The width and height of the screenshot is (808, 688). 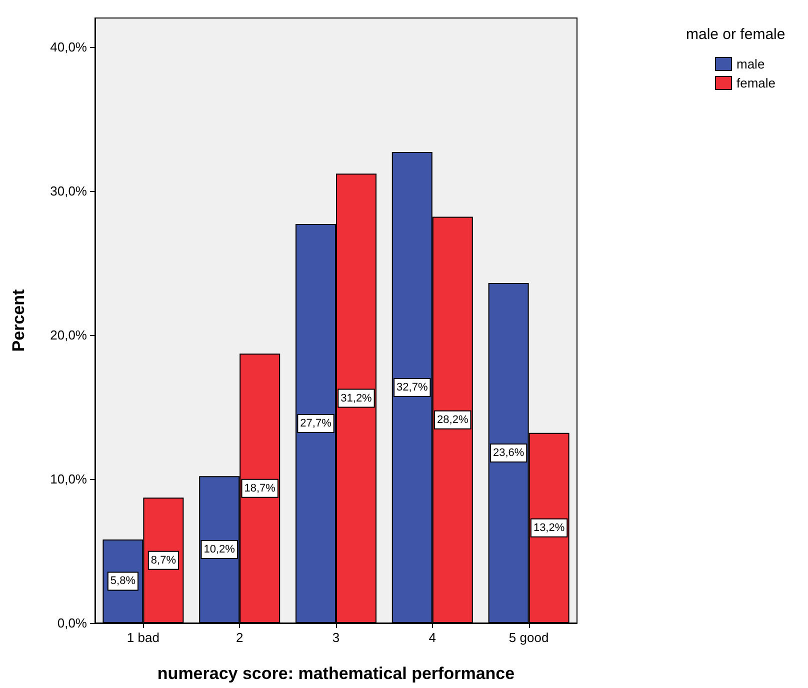 What do you see at coordinates (528, 637) in the screenshot?
I see `x-tick-label: 5 good` at bounding box center [528, 637].